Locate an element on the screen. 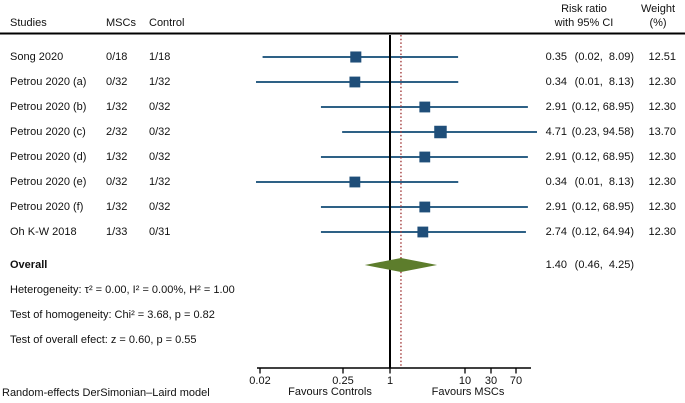 This screenshot has height=403, width=685. favours-controls-label: Favours Controls is located at coordinates (330, 392).